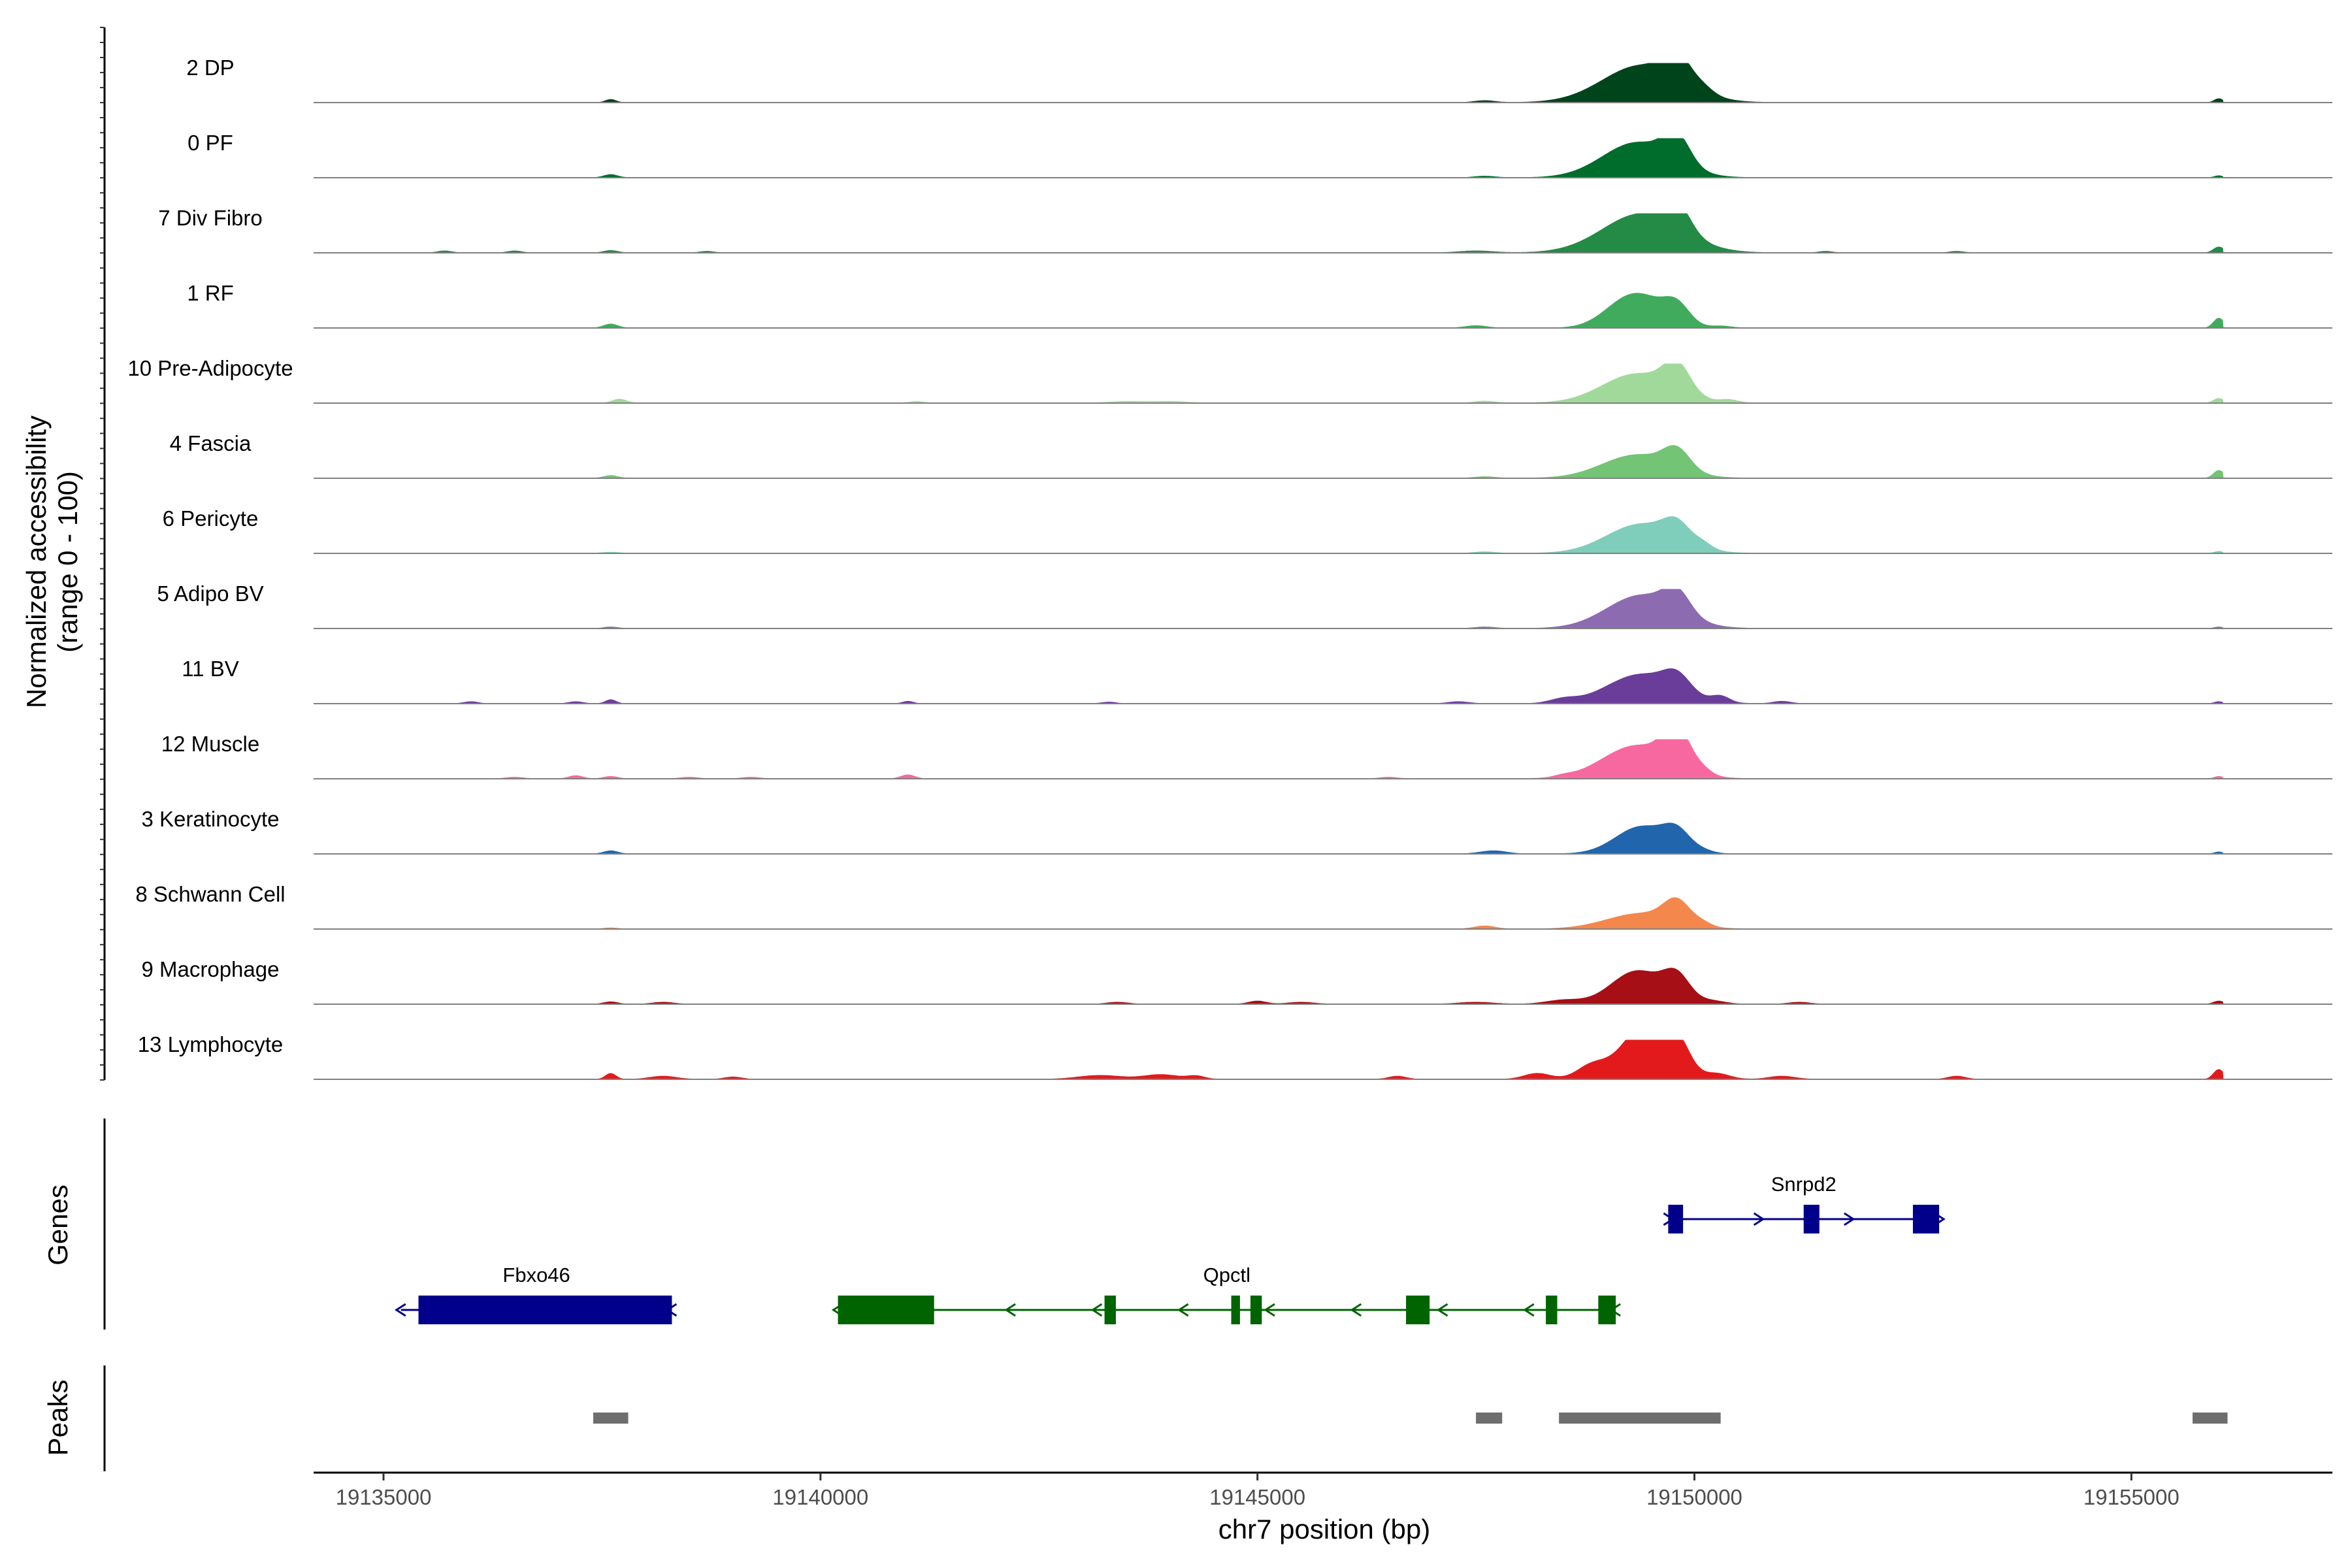 This screenshot has height=1568, width=2352. I want to click on track: 7 Div Fibro, so click(1245, 229).